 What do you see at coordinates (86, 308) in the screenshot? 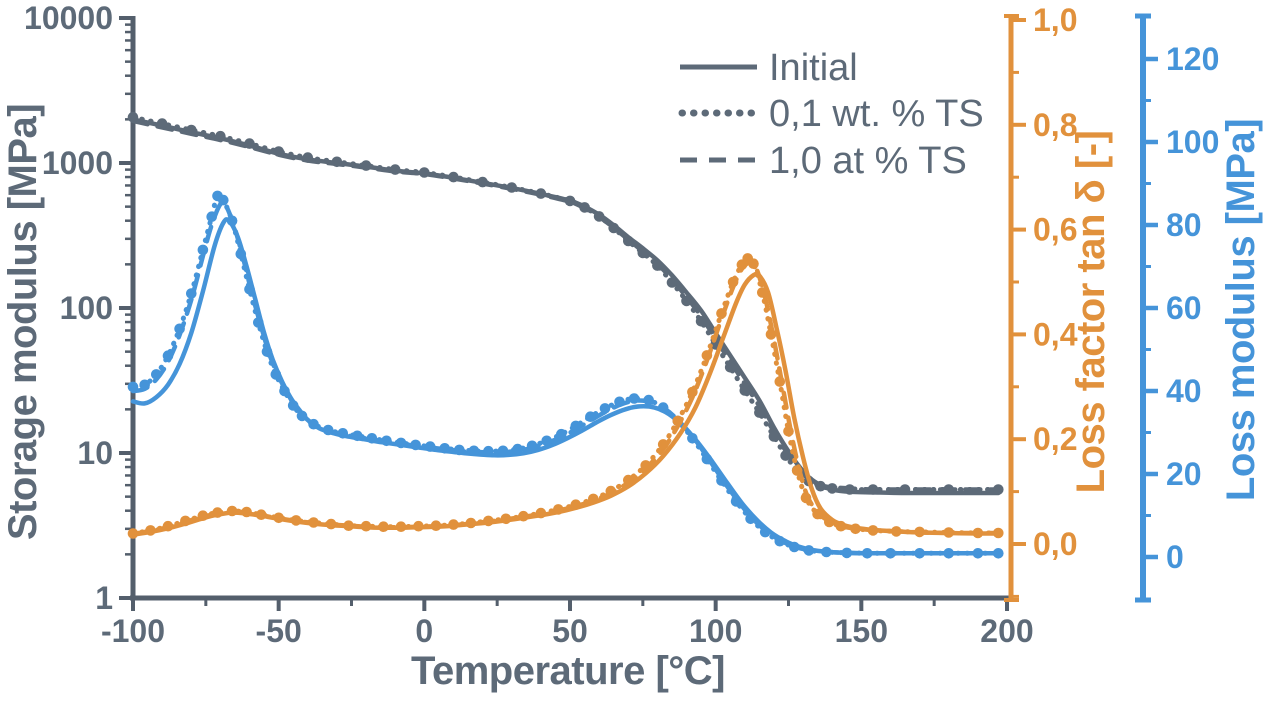
I see `storage-tick-label: 100` at bounding box center [86, 308].